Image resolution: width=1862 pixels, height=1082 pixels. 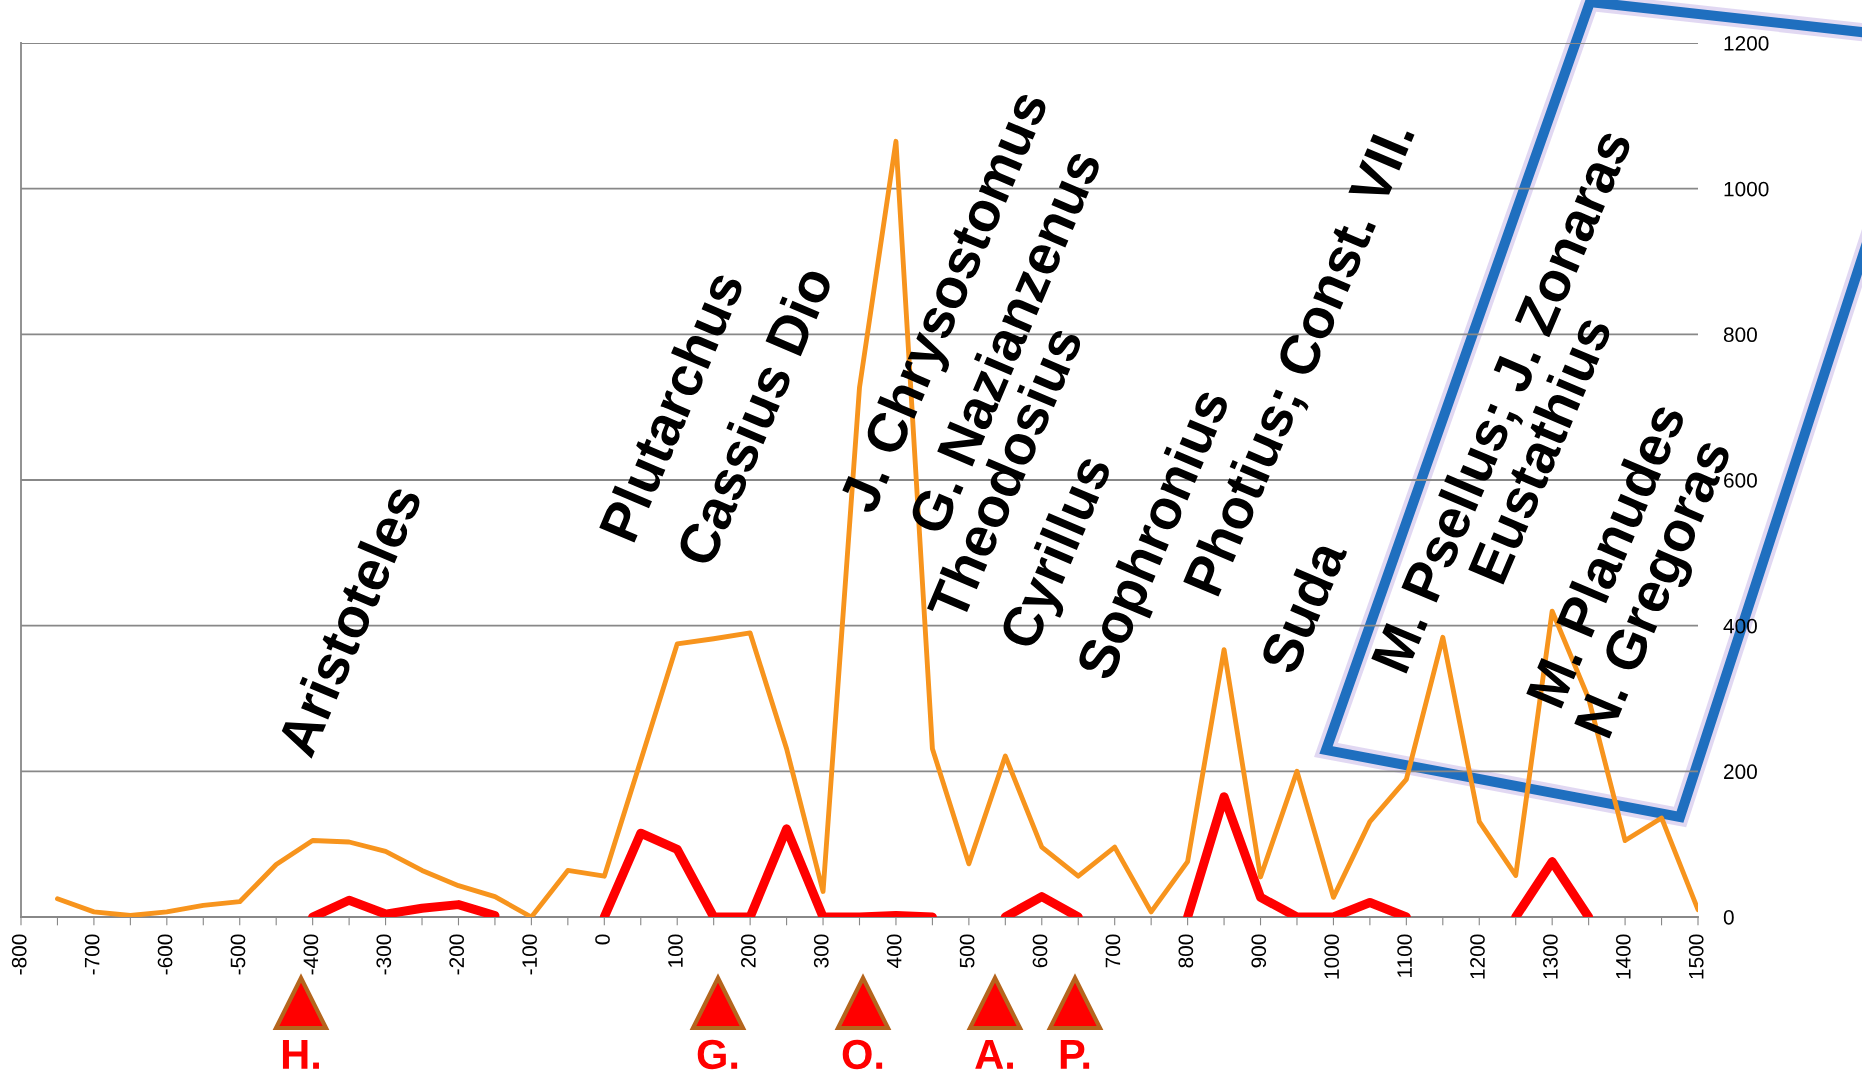 What do you see at coordinates (821, 951) in the screenshot?
I see `x-tick-label: 300` at bounding box center [821, 951].